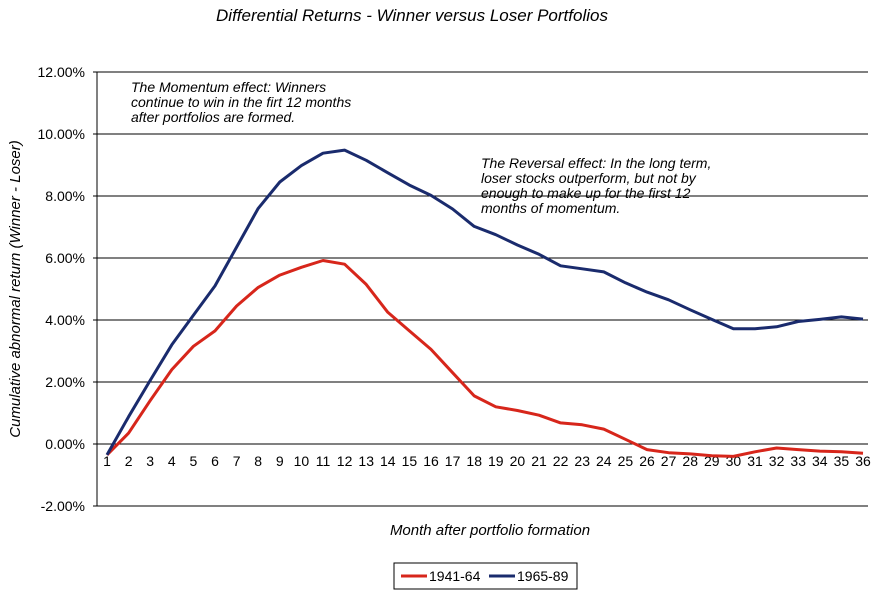 This screenshot has width=871, height=591. Describe the element at coordinates (596, 163) in the screenshot. I see `annotation-line: The Reversal effect: In the long term,` at that location.